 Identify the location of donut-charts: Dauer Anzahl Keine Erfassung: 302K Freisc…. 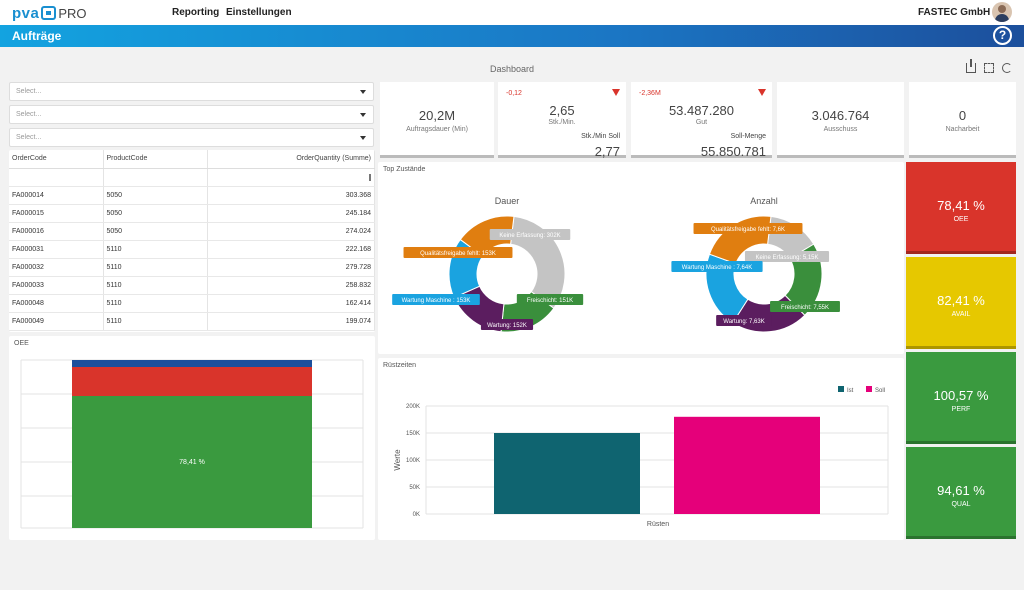
(616, 264).